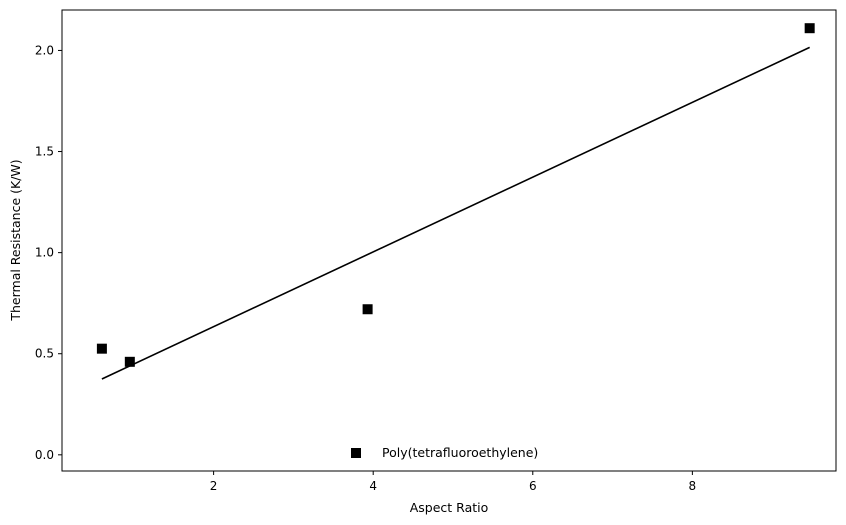  Describe the element at coordinates (44, 455) in the screenshot. I see `y-tick-label: 0.0` at that location.